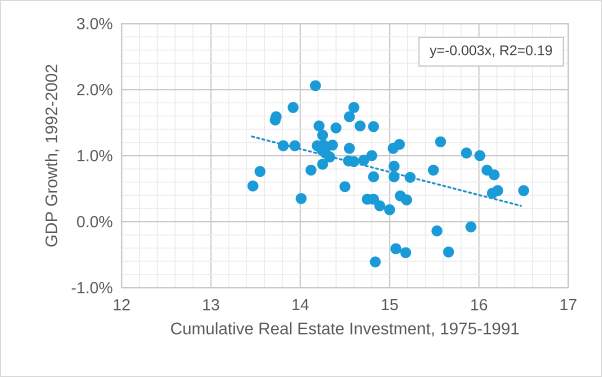  I want to click on x-axis-title: Cumulative Real Estate Investment, 1975-1991, so click(345, 329).